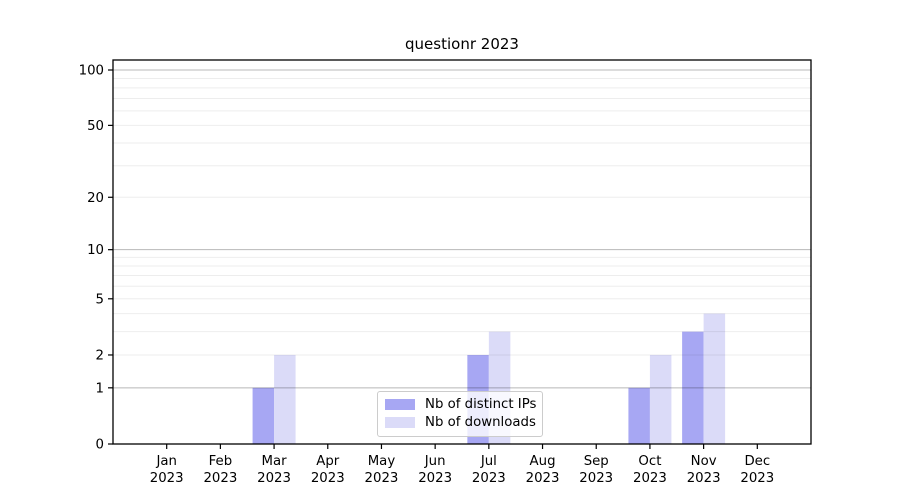  What do you see at coordinates (489, 478) in the screenshot?
I see `x-tick-label-year-jul: 2023` at bounding box center [489, 478].